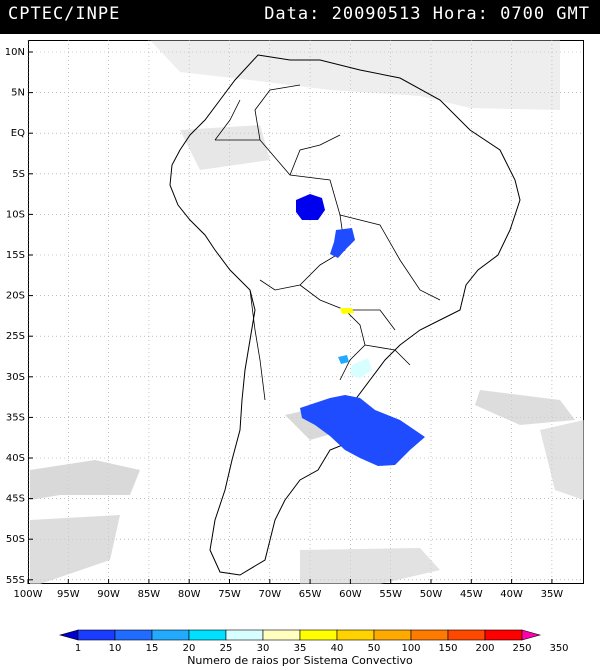 The width and height of the screenshot is (600, 670). I want to click on colorbar-tick-label: 1, so click(78, 648).